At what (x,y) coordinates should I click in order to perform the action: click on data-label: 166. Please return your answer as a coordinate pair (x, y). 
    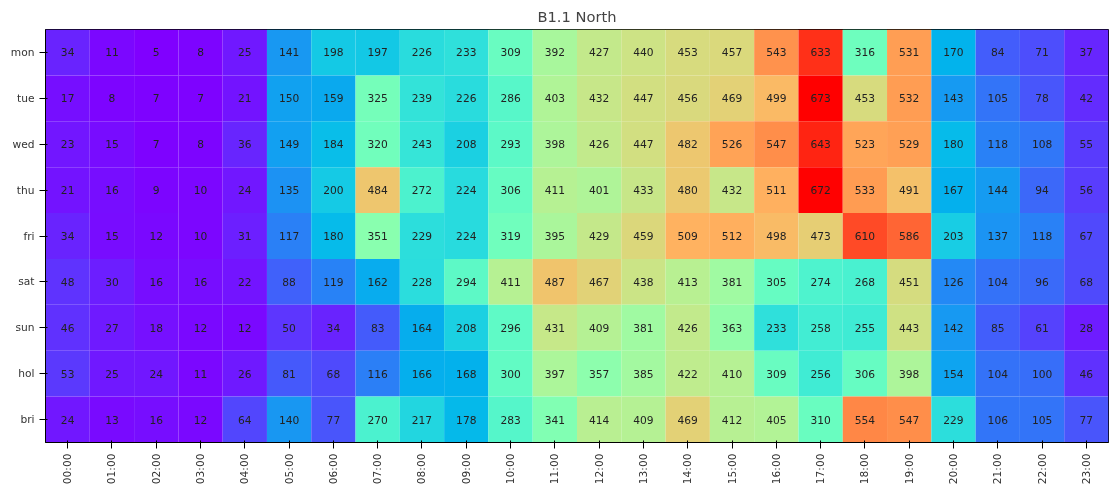
    Looking at the image, I should click on (422, 374).